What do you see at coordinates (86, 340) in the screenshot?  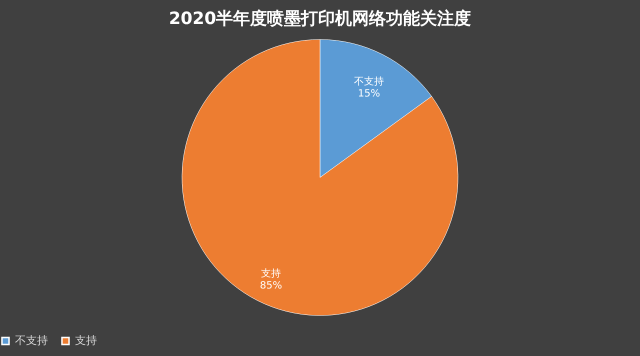 I see `legend-label: 支持` at bounding box center [86, 340].